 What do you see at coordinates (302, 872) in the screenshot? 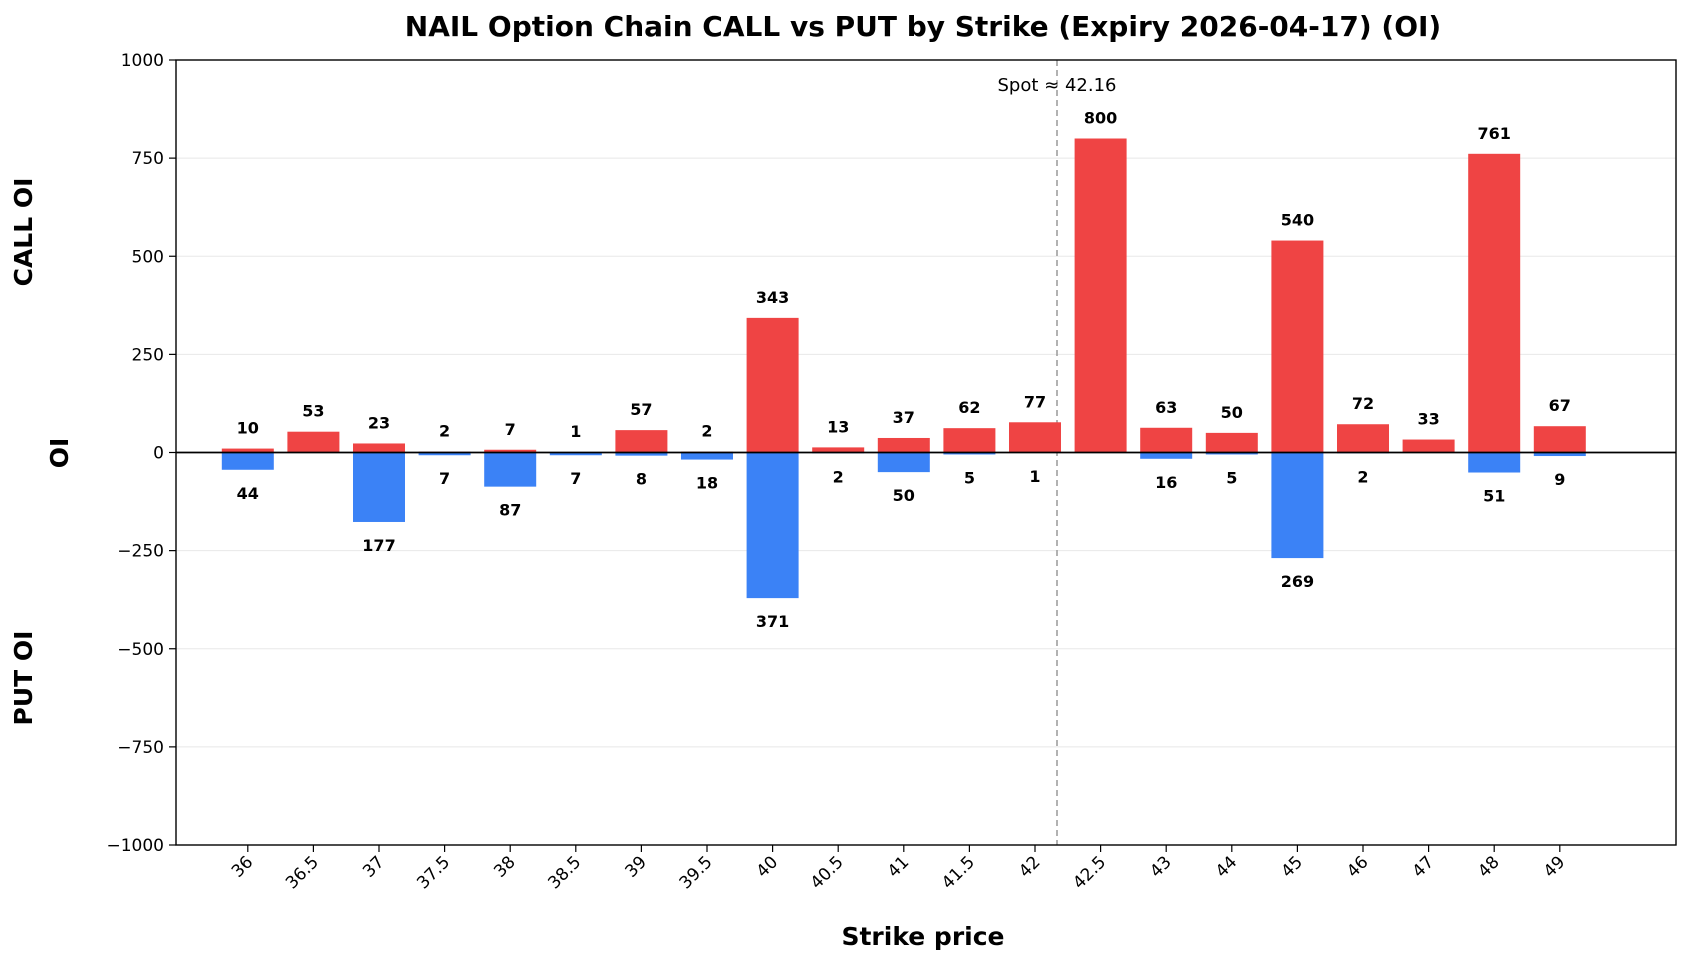
I see `x-tick-label: 36.5` at bounding box center [302, 872].